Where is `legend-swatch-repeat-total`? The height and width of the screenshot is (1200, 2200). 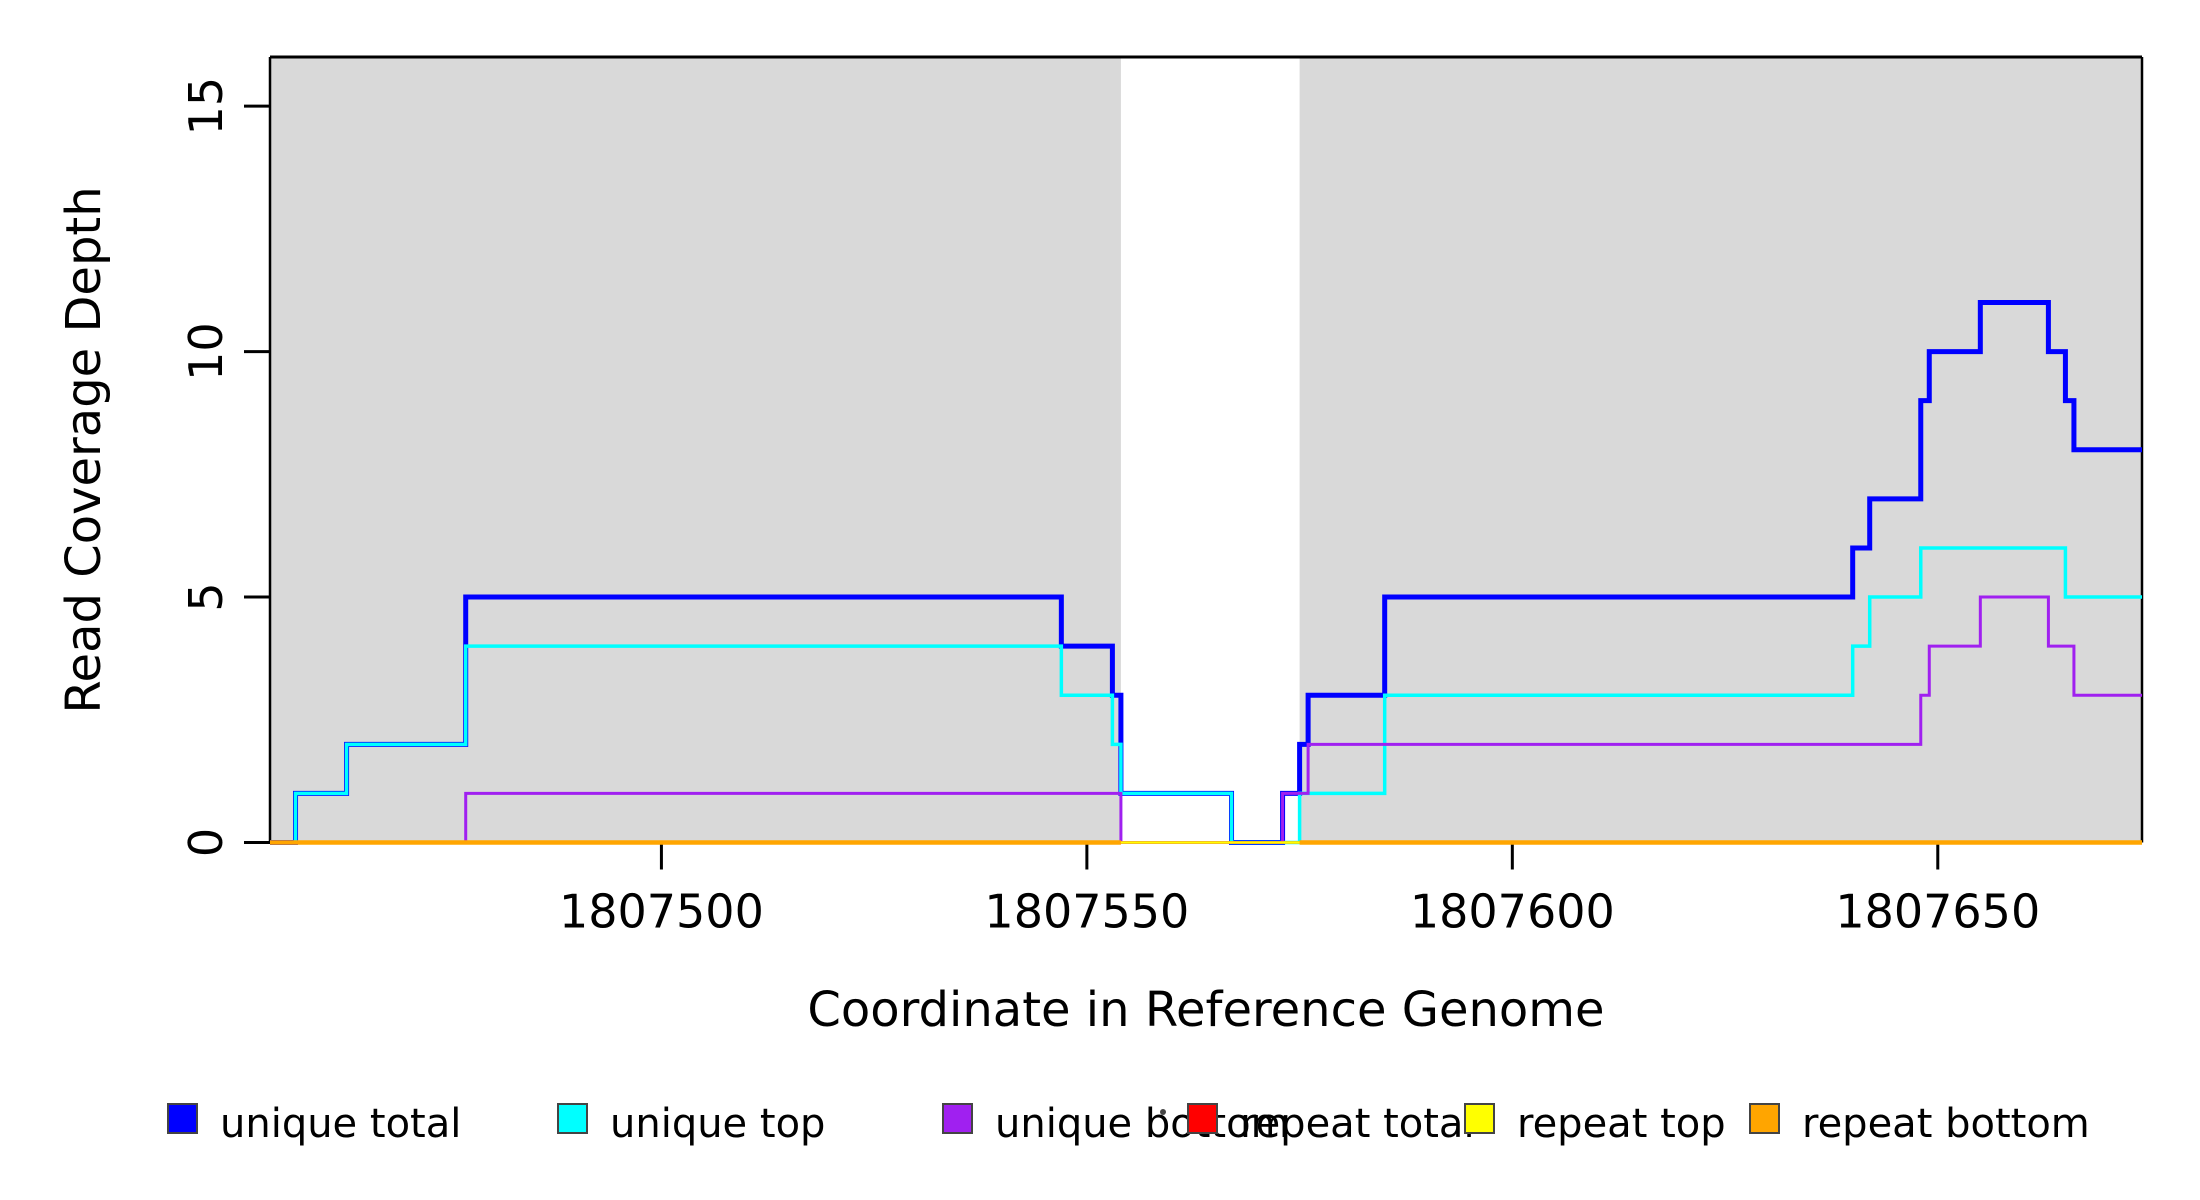
legend-swatch-repeat-total is located at coordinates (1202, 1118).